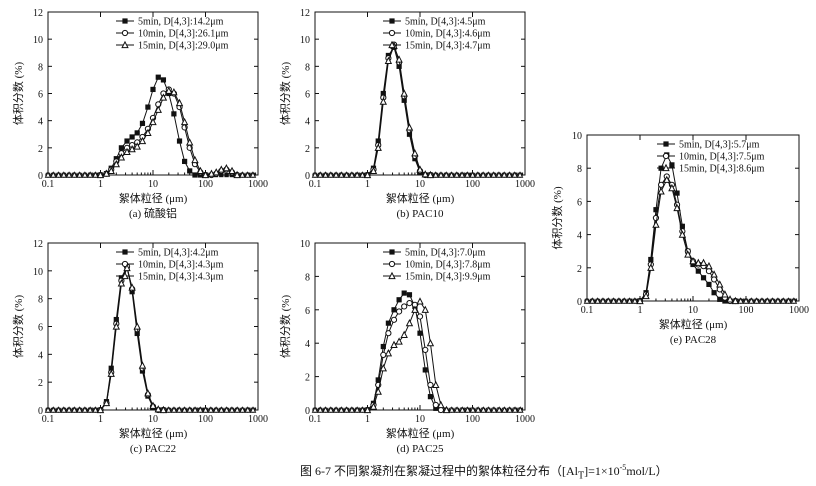 The height and width of the screenshot is (486, 816). I want to click on legend-label: 15min, D[4,3]:8.6μm, so click(722, 169).